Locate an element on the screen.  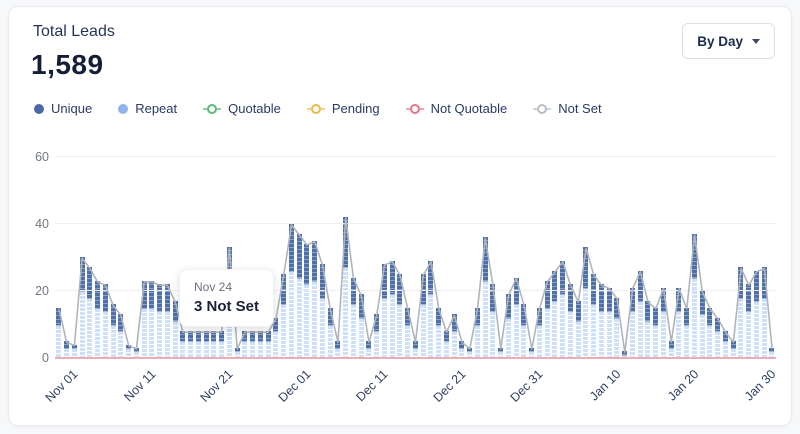
legend-item-unique: Unique is located at coordinates (63, 108).